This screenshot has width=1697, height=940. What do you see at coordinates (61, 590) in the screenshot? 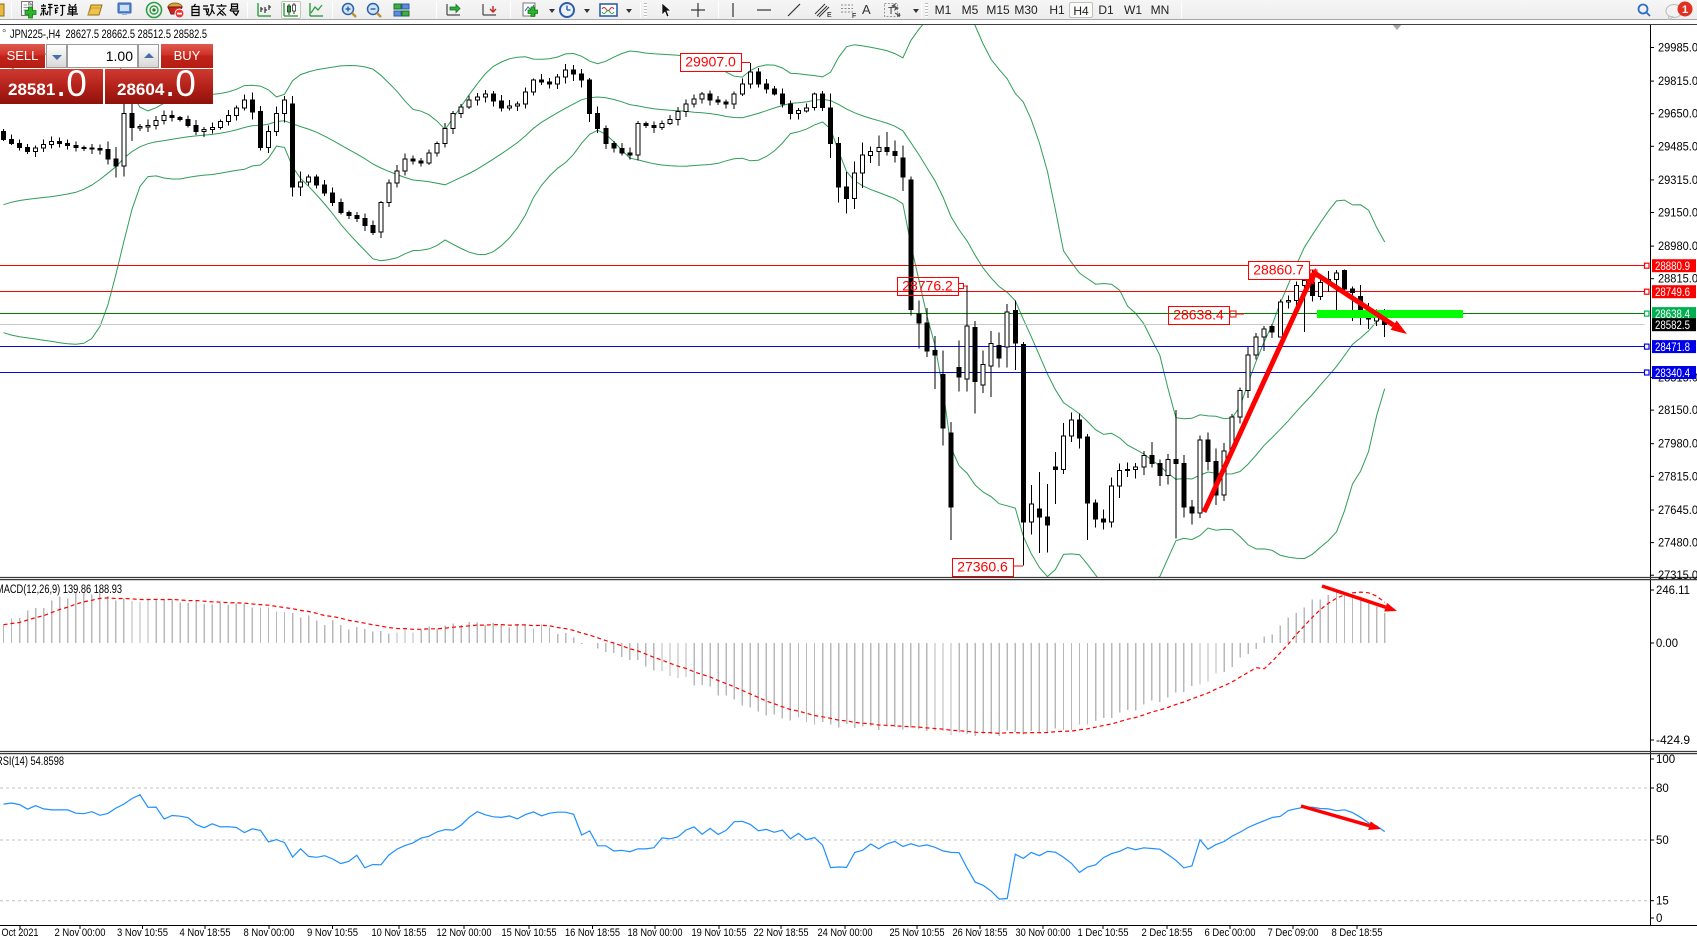
I see `svg-text: MACD(12,26,9) 139.86 188.93` at bounding box center [61, 590].